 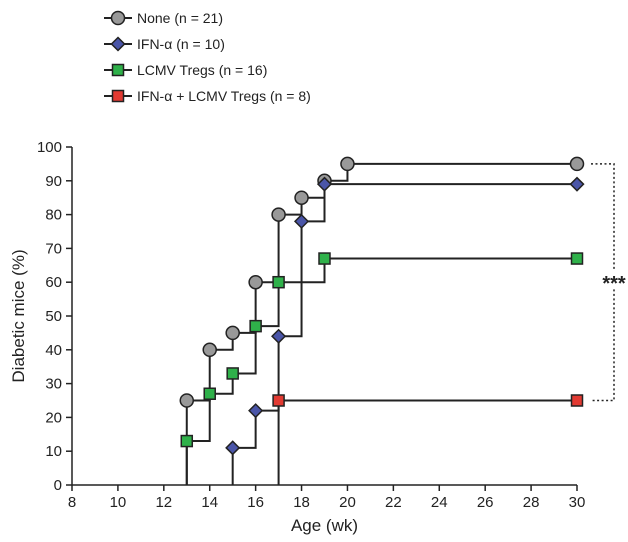 I want to click on annotation-layer: ***, so click(x=609, y=282).